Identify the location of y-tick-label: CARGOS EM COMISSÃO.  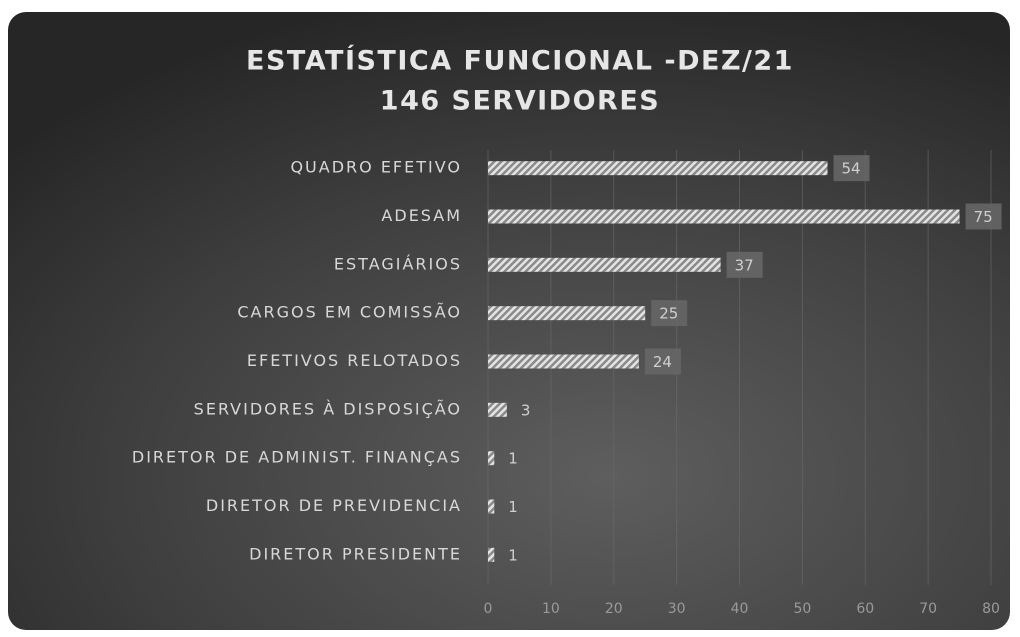
(349, 312).